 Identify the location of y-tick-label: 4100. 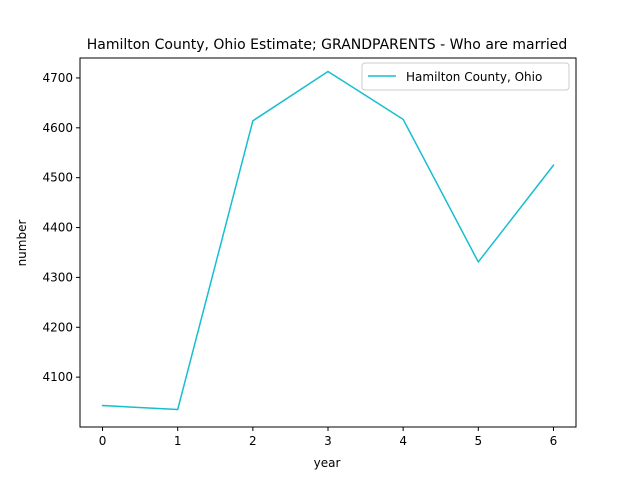
(57, 377).